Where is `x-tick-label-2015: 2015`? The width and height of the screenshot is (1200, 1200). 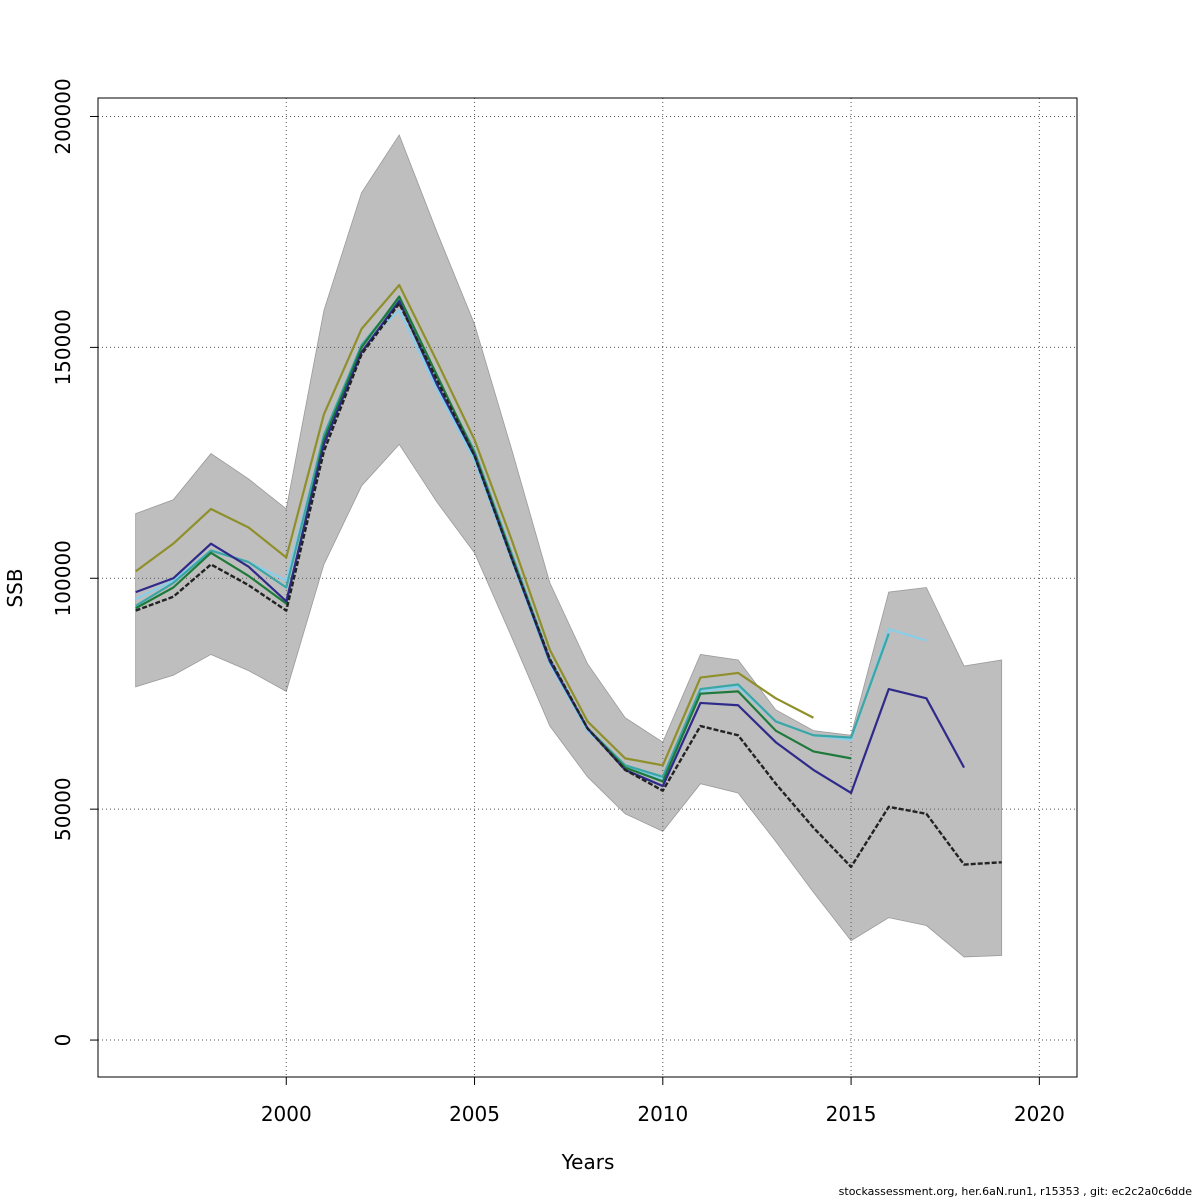
x-tick-label-2015: 2015 is located at coordinates (851, 1114).